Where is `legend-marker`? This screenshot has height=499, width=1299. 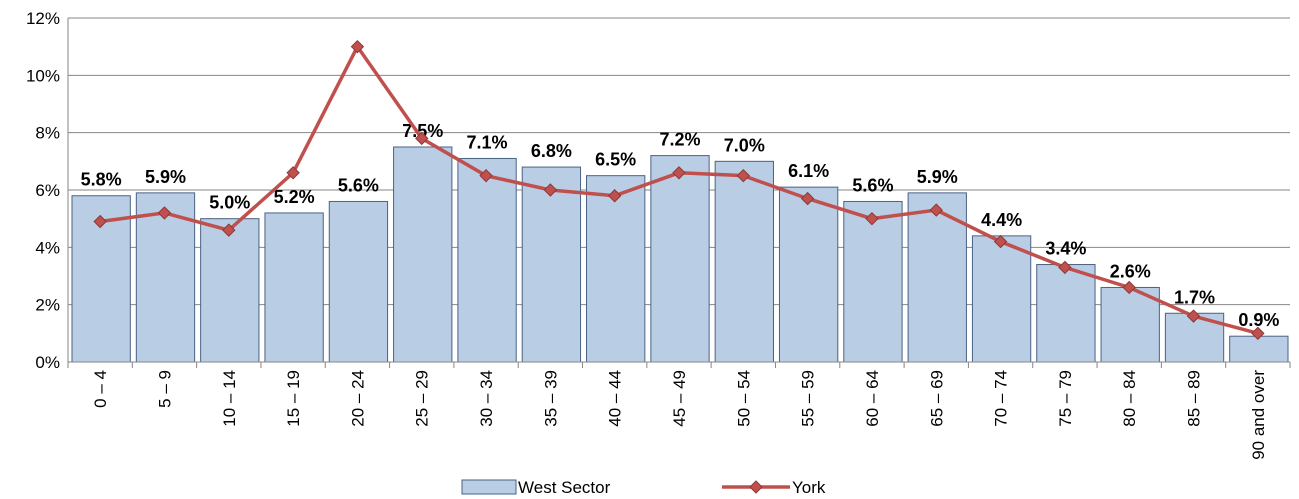 legend-marker is located at coordinates (756, 487).